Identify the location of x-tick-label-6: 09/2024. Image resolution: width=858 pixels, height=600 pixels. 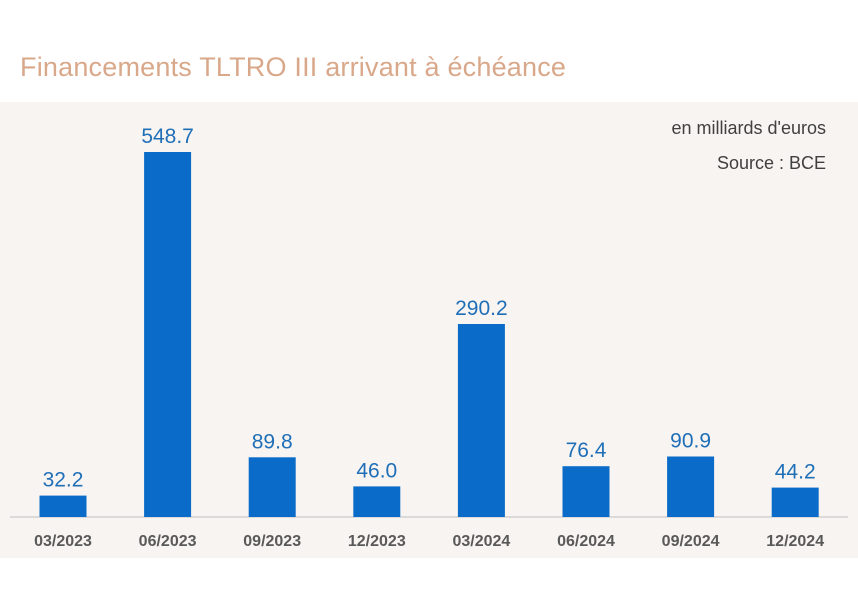
(691, 541).